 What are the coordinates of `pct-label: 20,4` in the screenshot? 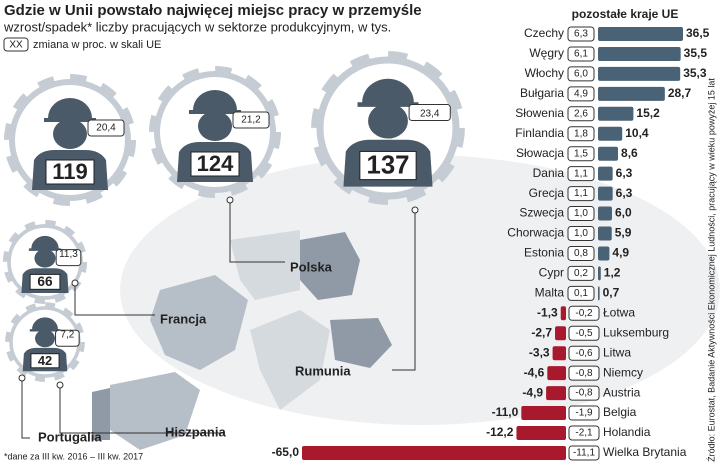 It's located at (106, 128).